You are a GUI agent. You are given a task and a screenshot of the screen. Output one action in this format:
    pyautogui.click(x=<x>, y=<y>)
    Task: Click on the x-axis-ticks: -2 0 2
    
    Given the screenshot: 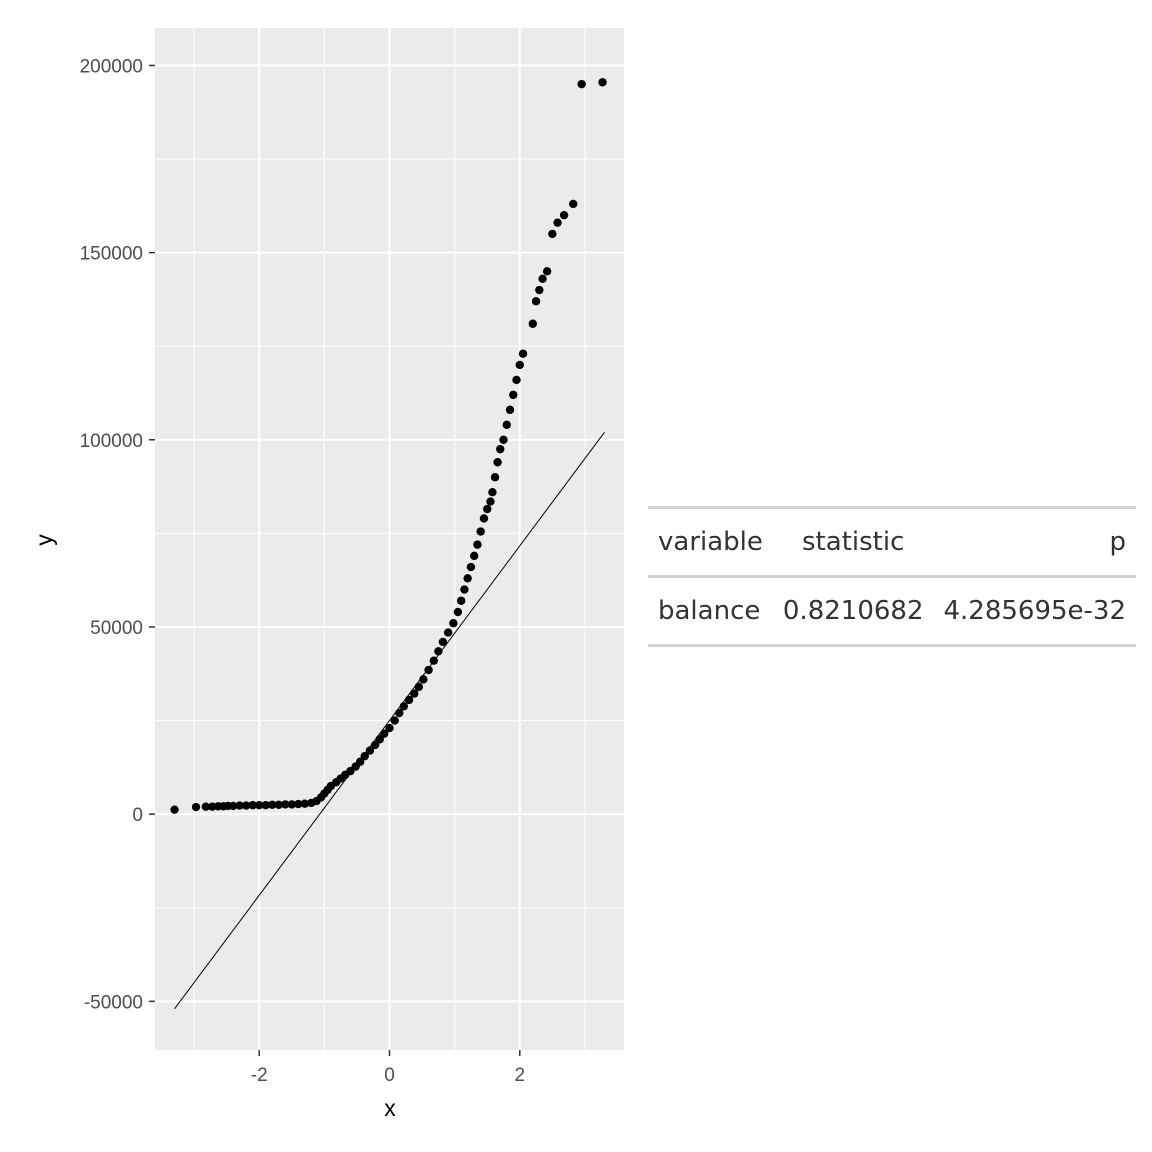 What is the action you would take?
    pyautogui.click(x=388, y=1068)
    